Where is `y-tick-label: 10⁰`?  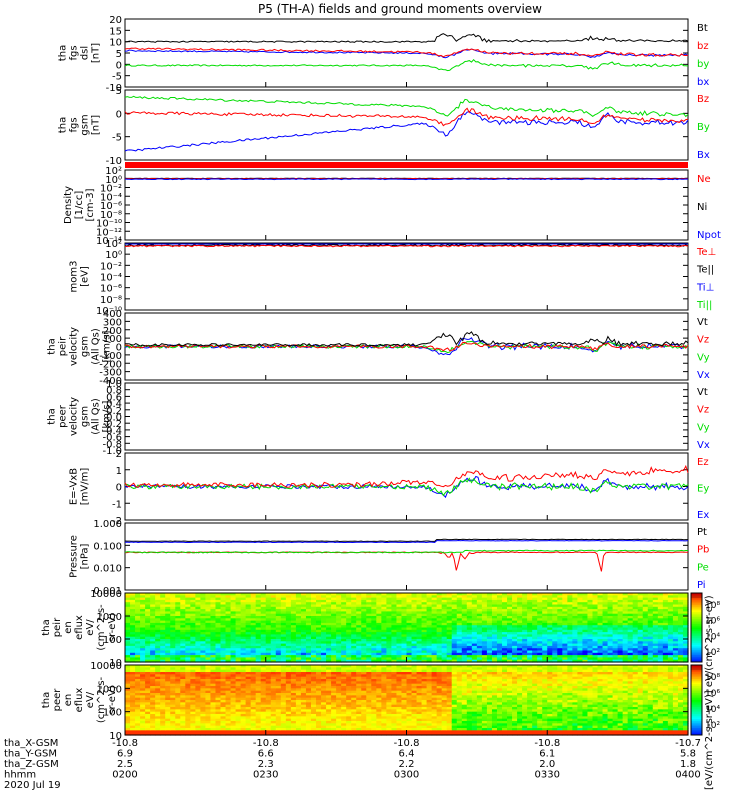 y-tick-label: 10⁰ is located at coordinates (113, 180).